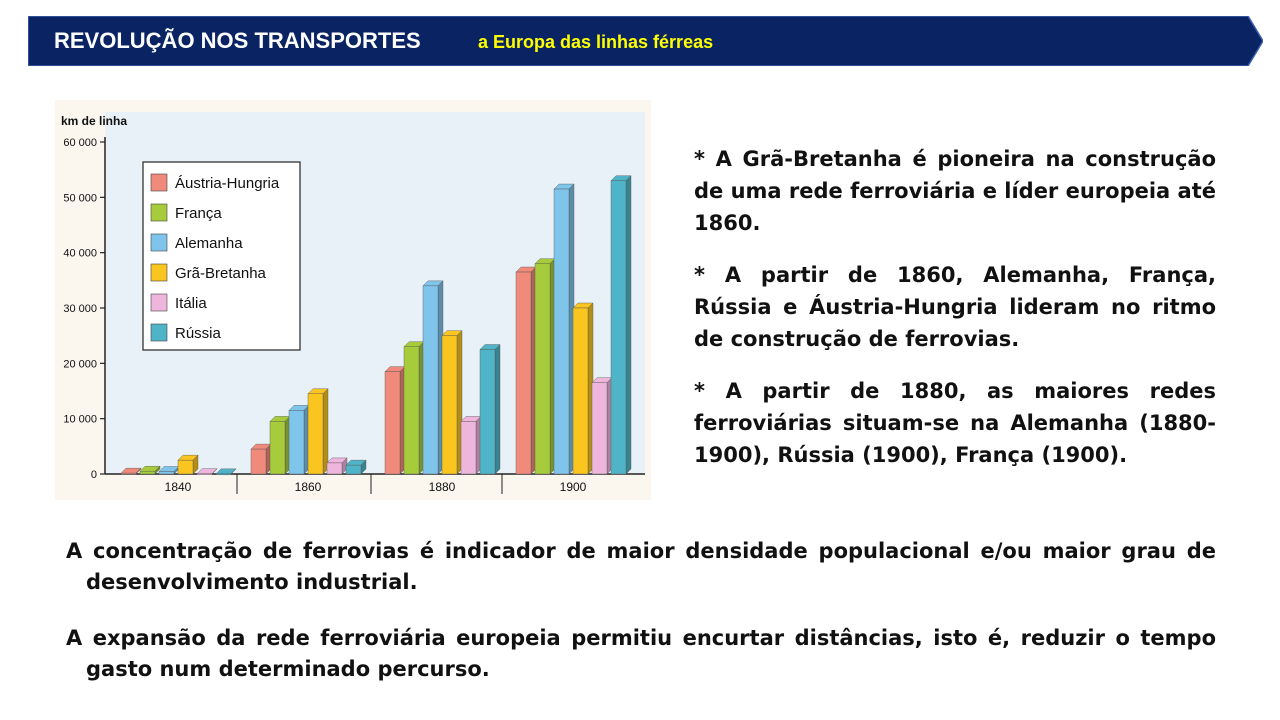  I want to click on page-title: REVOLUÇÃO NOS TRANSPORTES, so click(237, 40).